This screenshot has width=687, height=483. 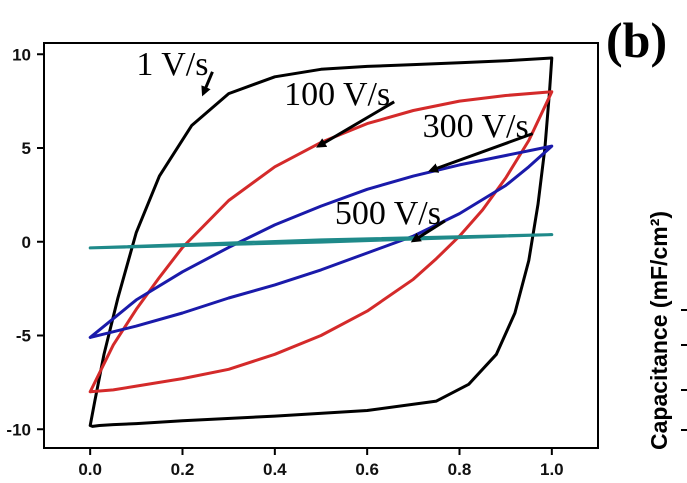 I want to click on y-tick-label: 5, so click(x=26, y=148).